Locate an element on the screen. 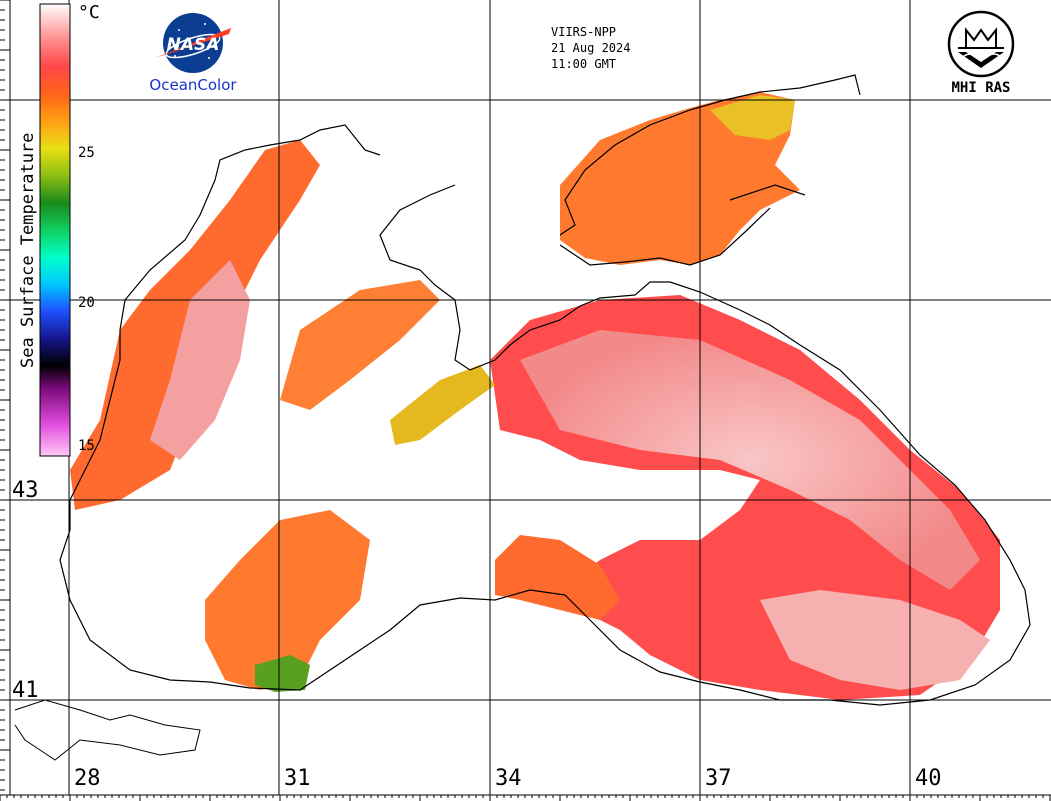 The height and width of the screenshot is (801, 1051). nasa-oceancolor-logo: NASA OceanColor is located at coordinates (193, 53).